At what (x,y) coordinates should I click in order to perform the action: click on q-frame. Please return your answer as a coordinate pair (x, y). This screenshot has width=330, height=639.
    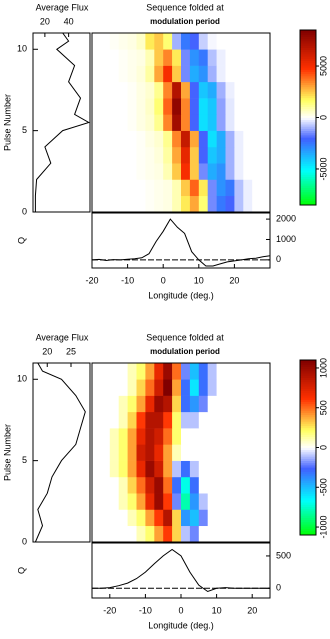
    Looking at the image, I should click on (181, 240).